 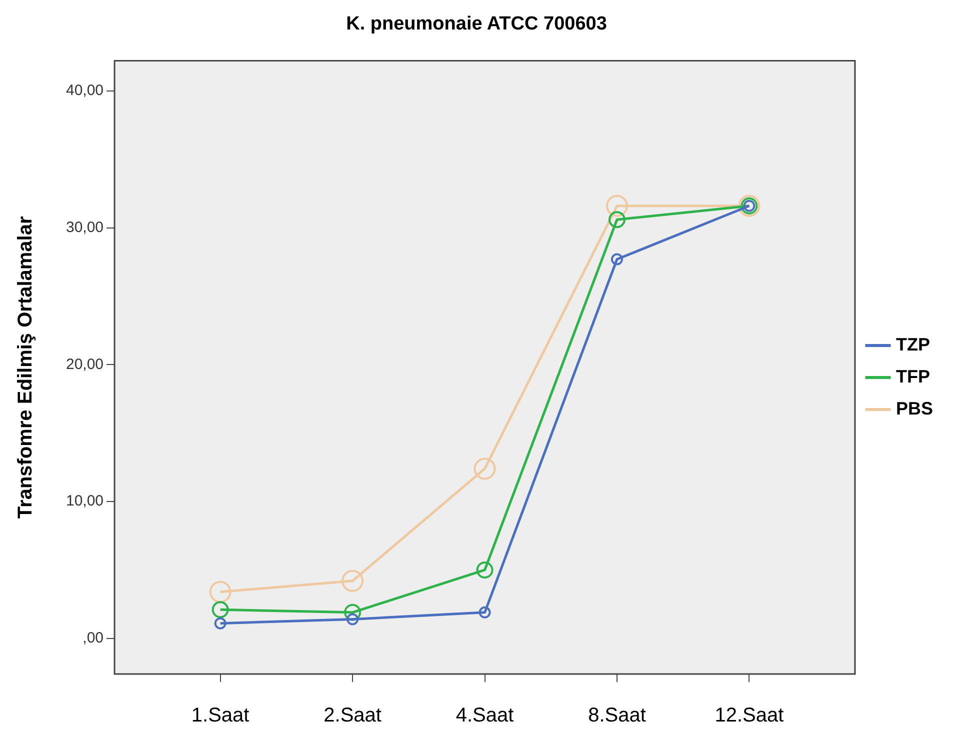 What do you see at coordinates (915, 408) in the screenshot?
I see `legend-label: PBS` at bounding box center [915, 408].